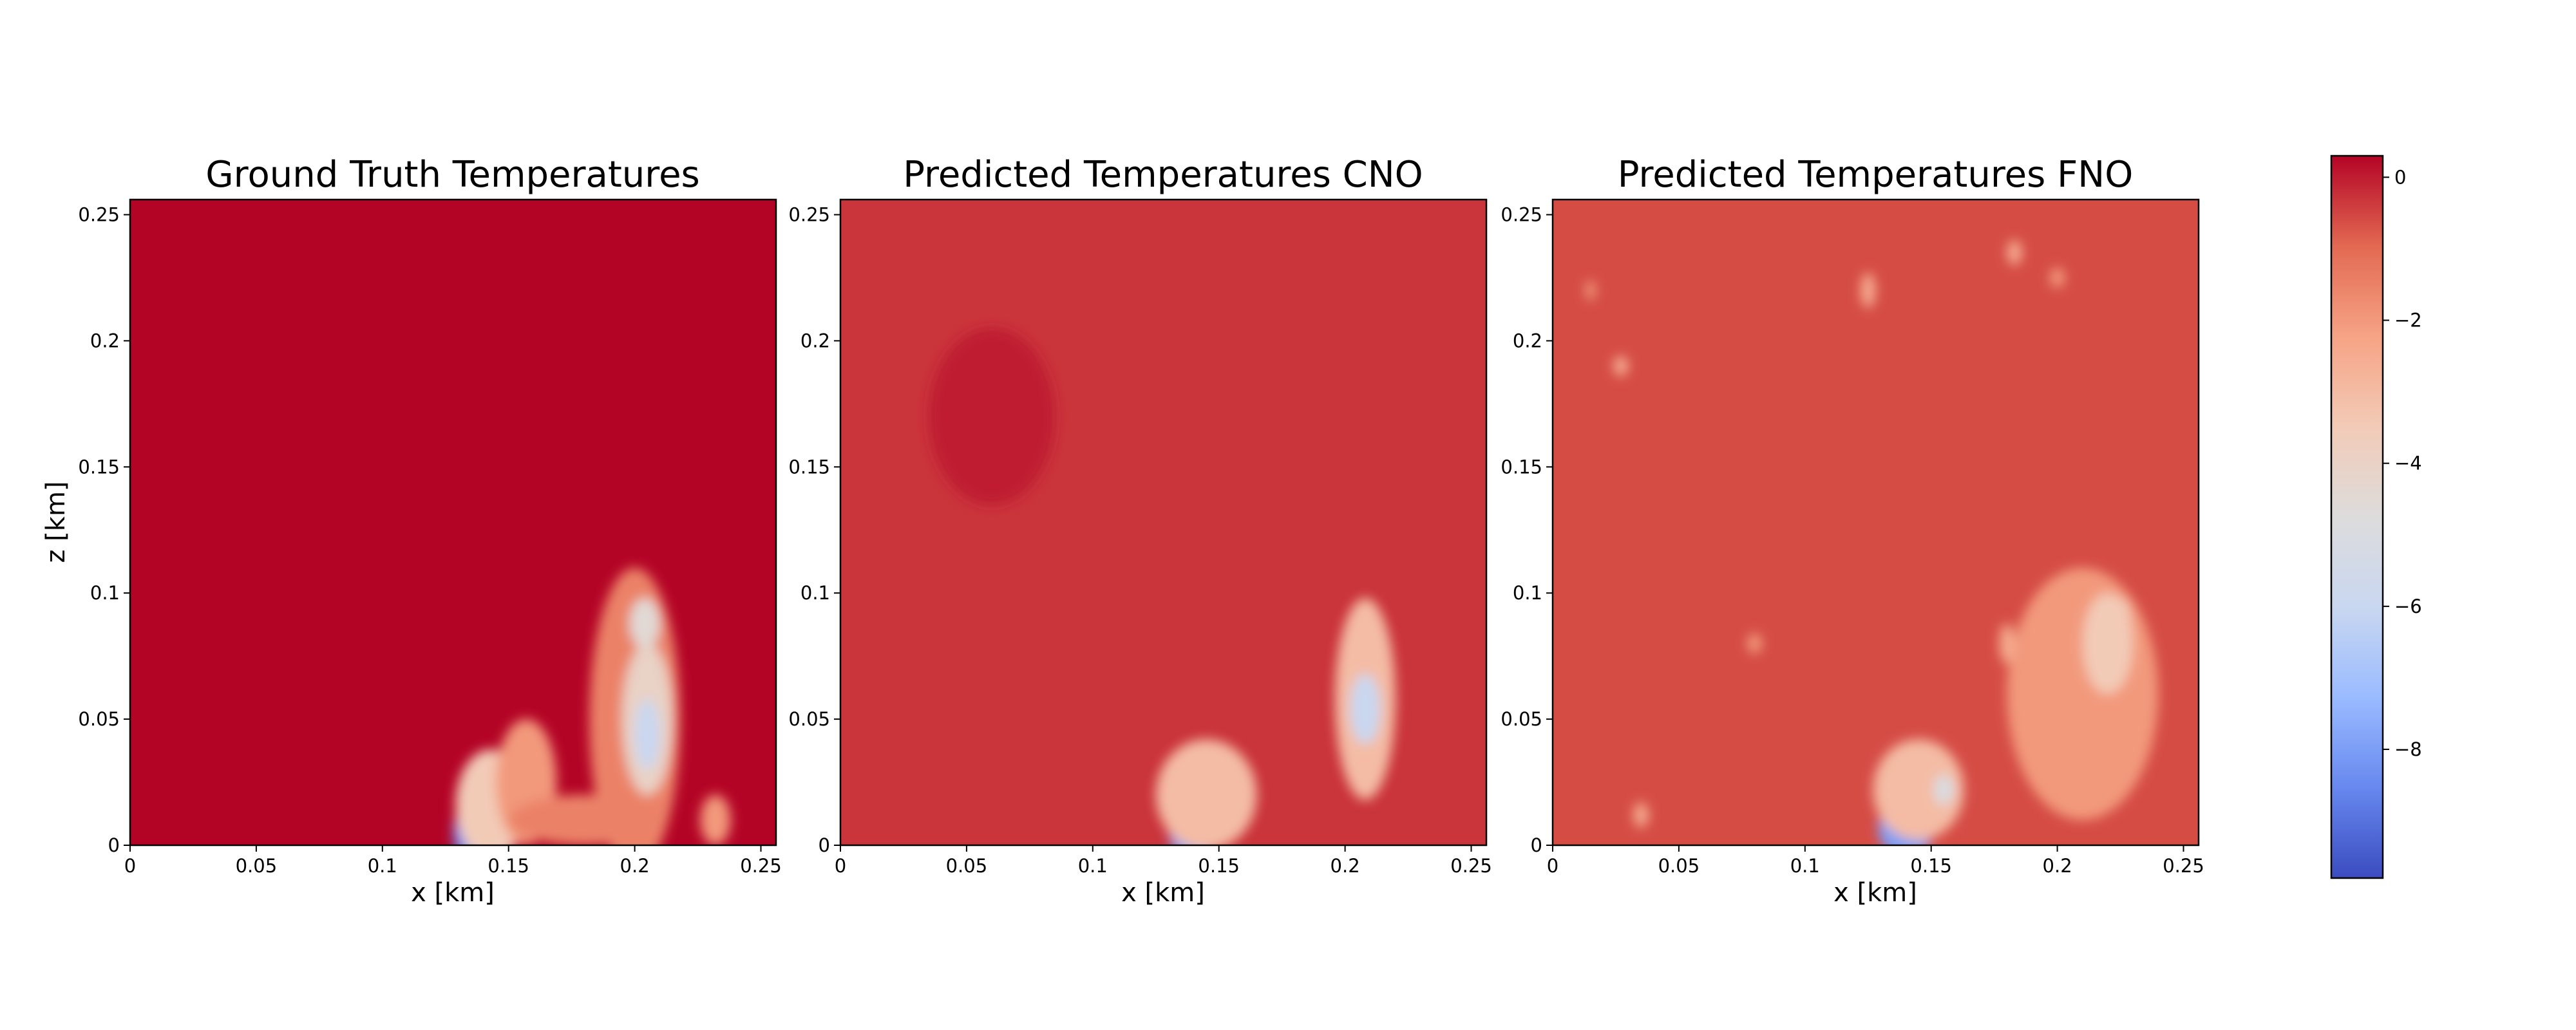 The width and height of the screenshot is (2576, 1030). Describe the element at coordinates (104, 530) in the screenshot. I see `y-ticks-ground-truth: 0 0.05 0.1 0.15 0.2 0.25` at that location.